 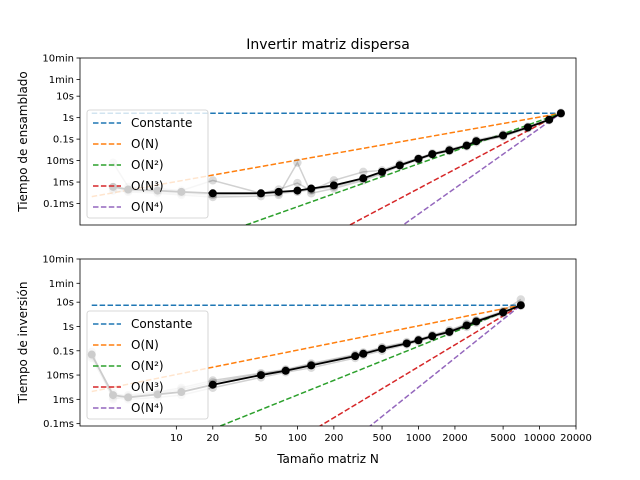 I want to click on x-tick-label: 10000, so click(x=540, y=438).